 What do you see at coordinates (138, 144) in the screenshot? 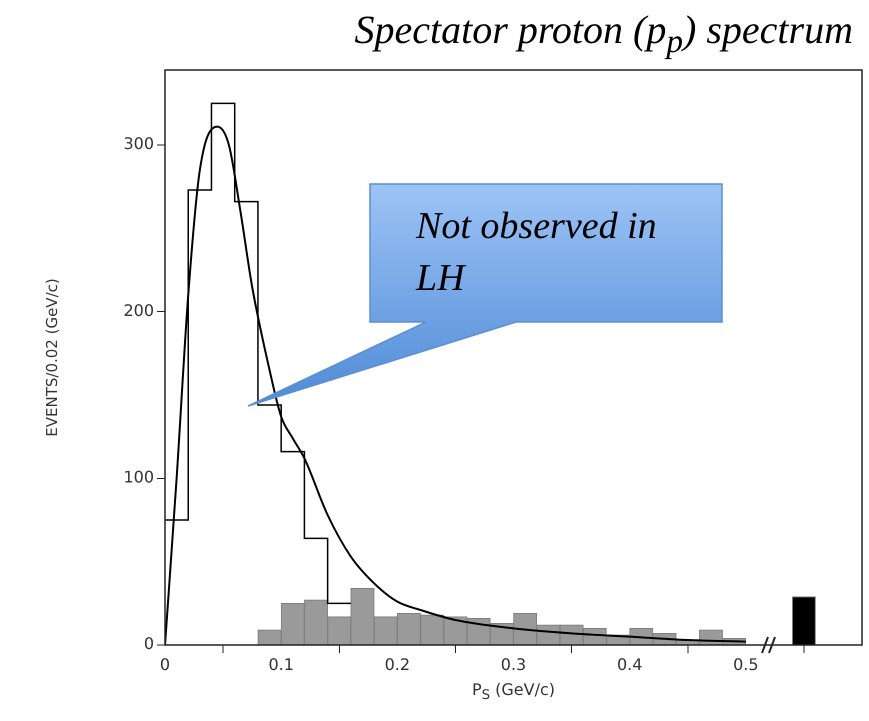
I see `y-tick-label: 300` at bounding box center [138, 144].